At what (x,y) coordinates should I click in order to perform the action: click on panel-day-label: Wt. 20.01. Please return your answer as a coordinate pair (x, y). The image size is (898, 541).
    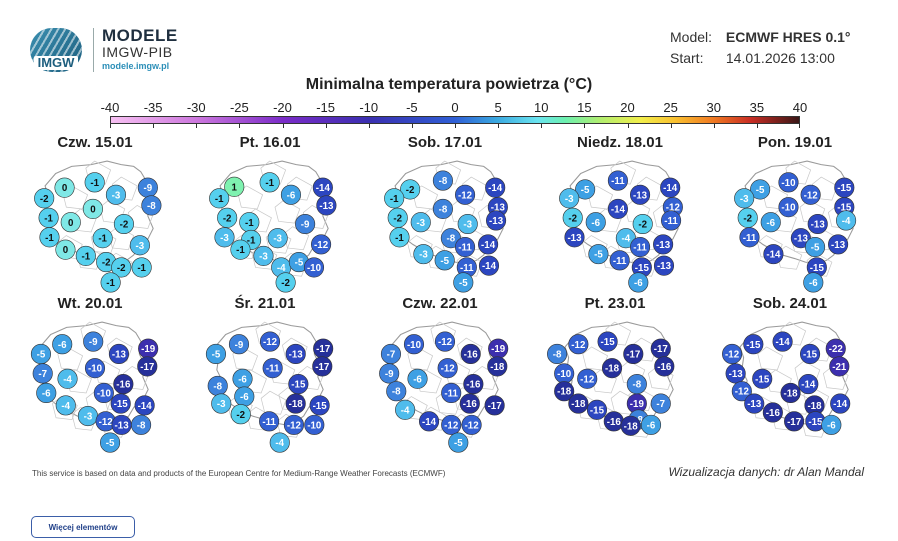
    Looking at the image, I should click on (90, 303).